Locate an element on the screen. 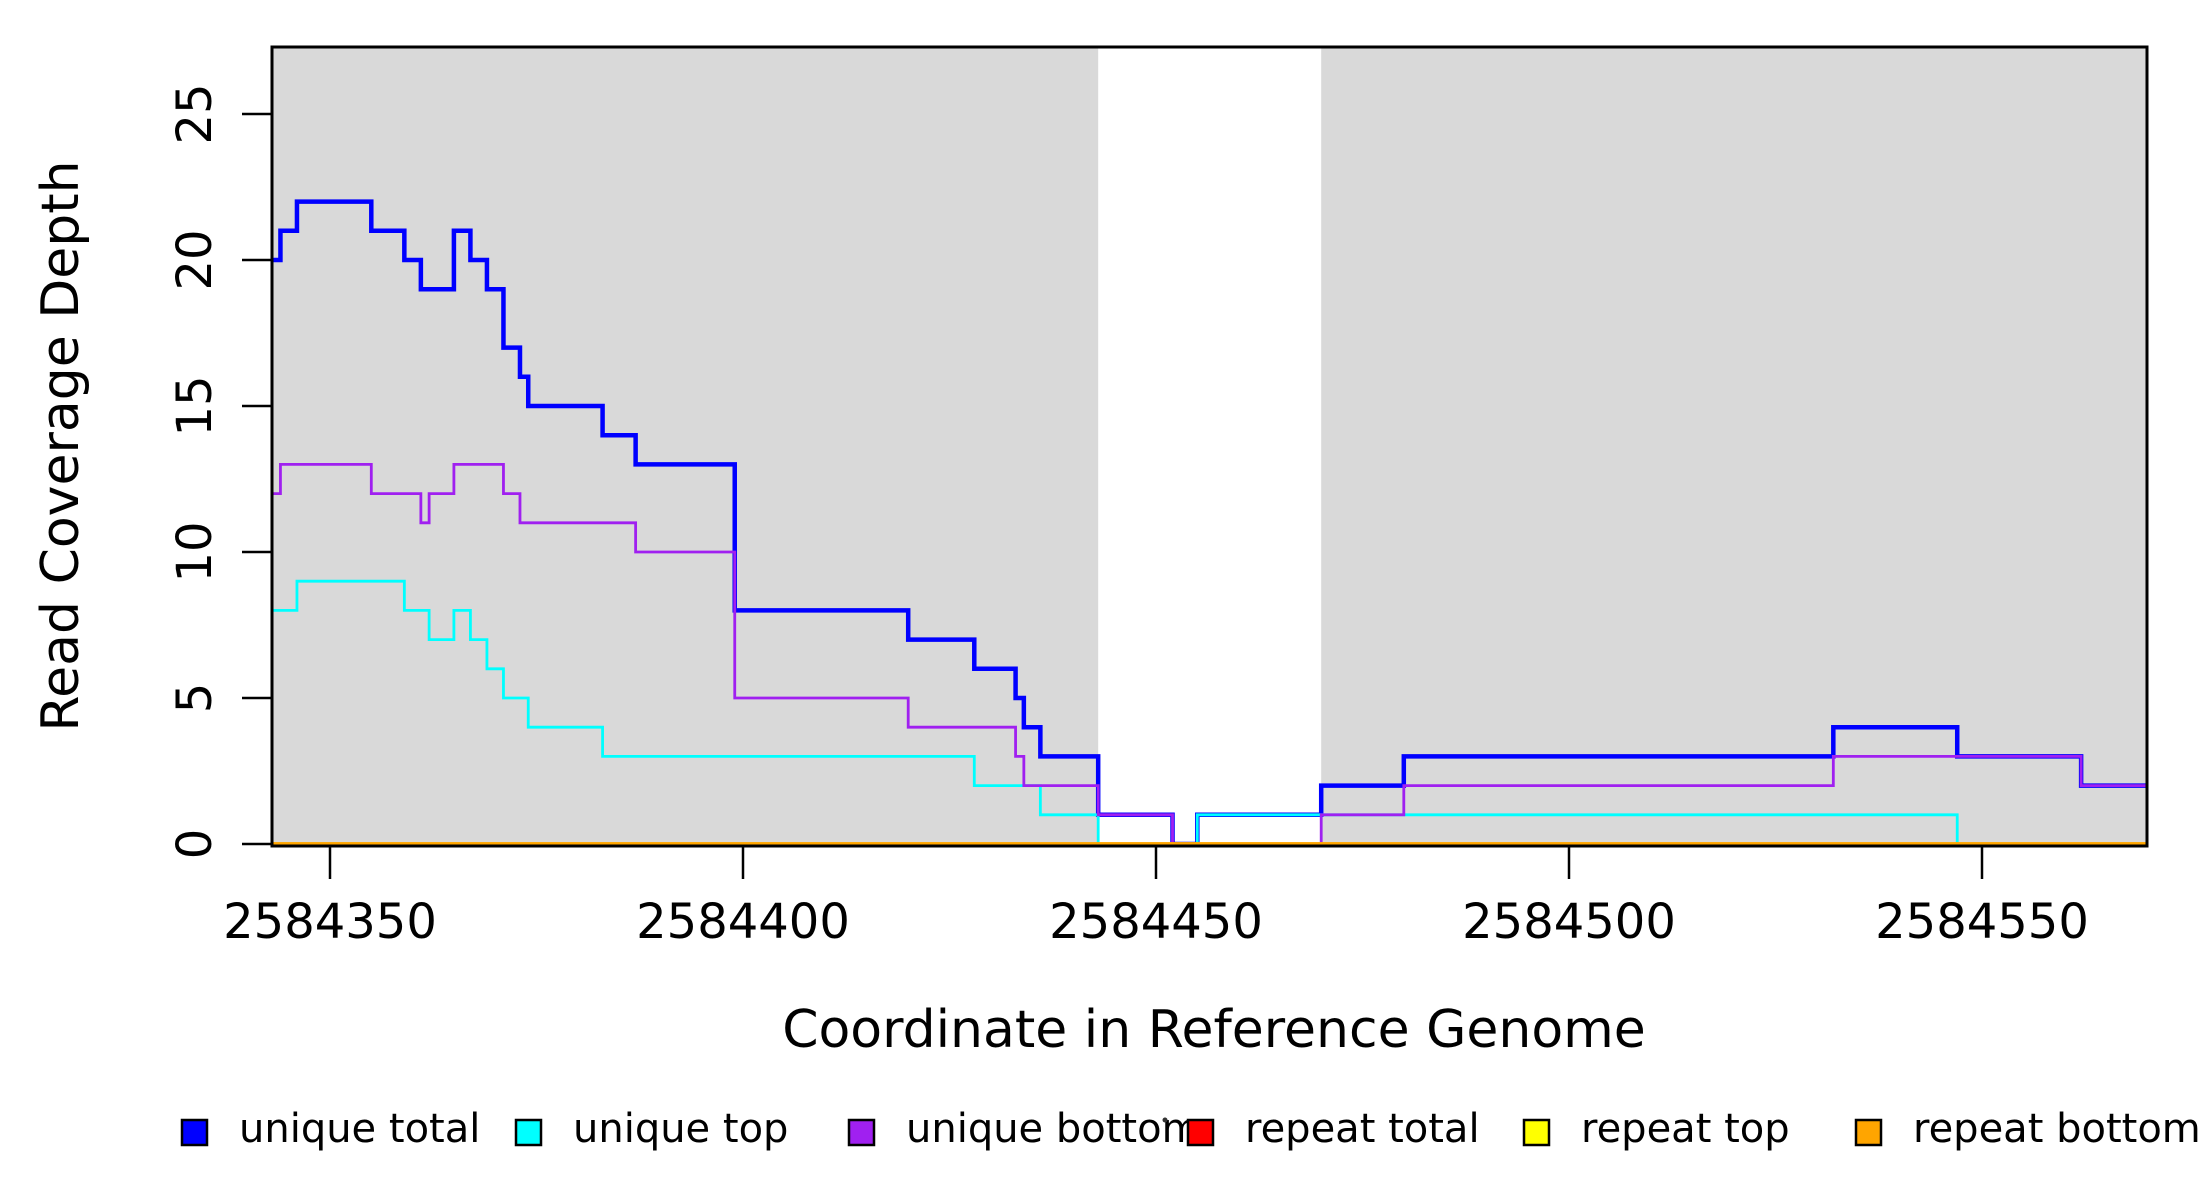  legend-swatch-unique-bottom is located at coordinates (861, 1132).